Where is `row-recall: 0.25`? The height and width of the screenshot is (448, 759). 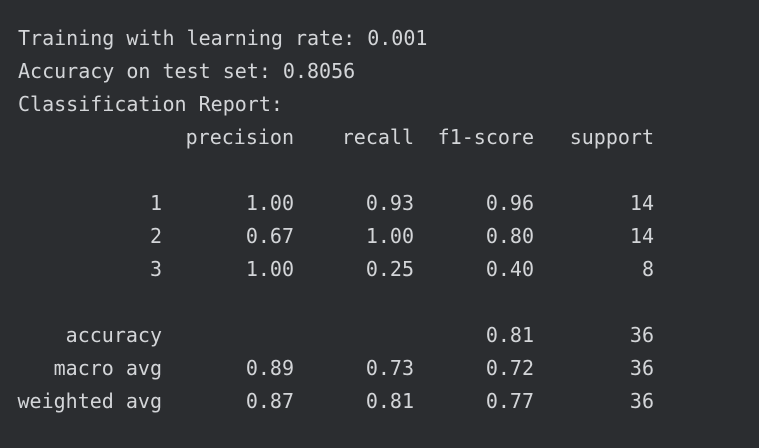 row-recall: 0.25 is located at coordinates (389, 269).